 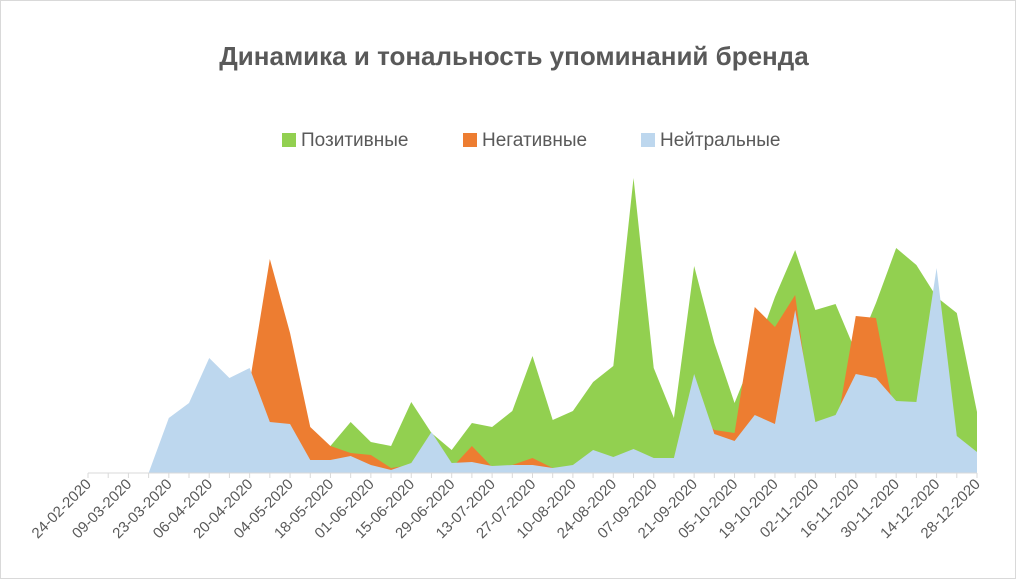 I want to click on legend-label: Позитивные, so click(x=354, y=140).